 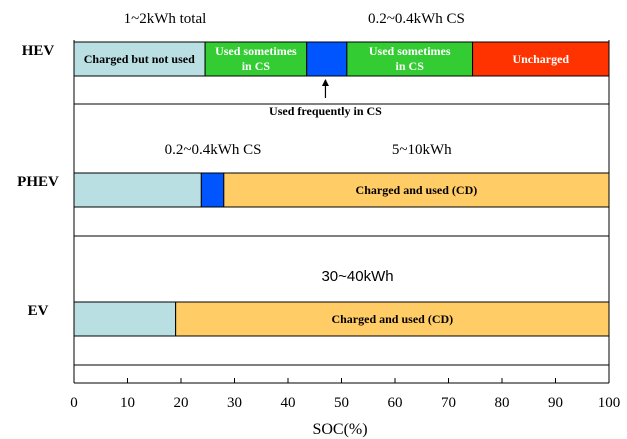 I want to click on row-labels: HEV PHEV EV, so click(x=38, y=181).